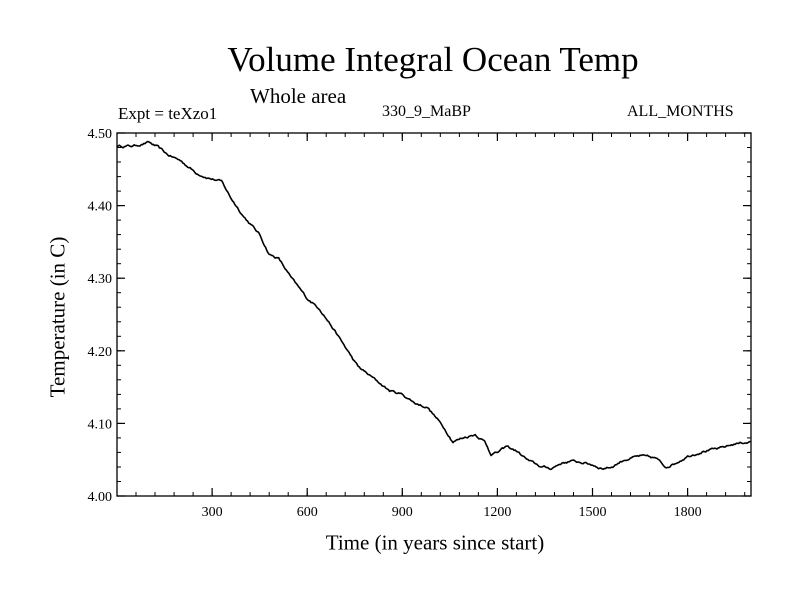  What do you see at coordinates (100, 134) in the screenshot?
I see `y-tick-label: 4.50` at bounding box center [100, 134].